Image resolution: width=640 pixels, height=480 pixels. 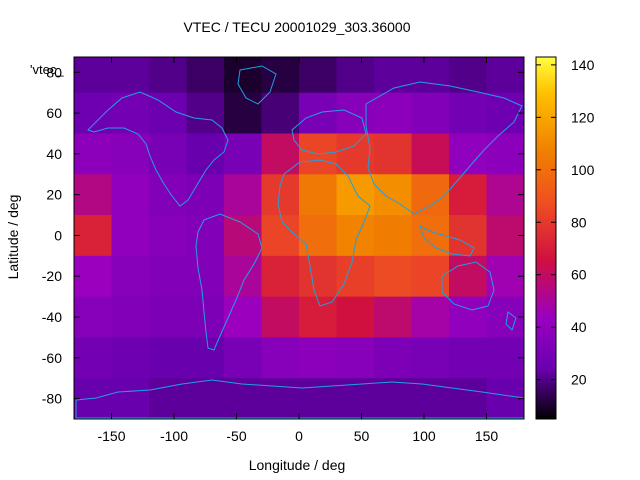 I want to click on y-tick-label: 80, so click(x=54, y=72).